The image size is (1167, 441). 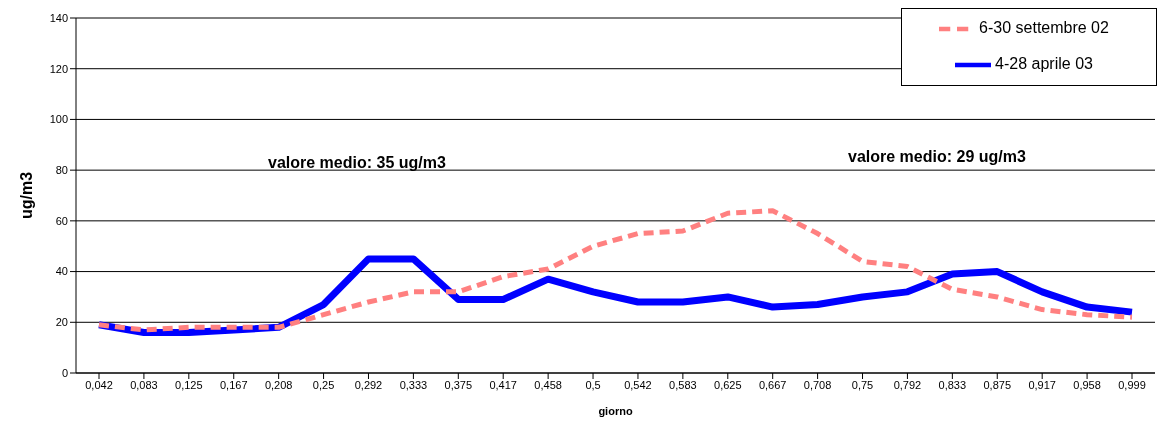 What do you see at coordinates (638, 384) in the screenshot?
I see `x-tick-label: 0,542` at bounding box center [638, 384].